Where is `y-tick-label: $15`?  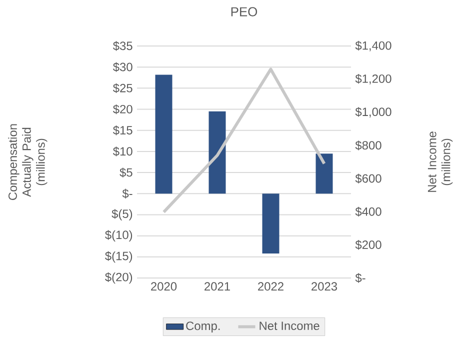
y-tick-label: $15 is located at coordinates (122, 131).